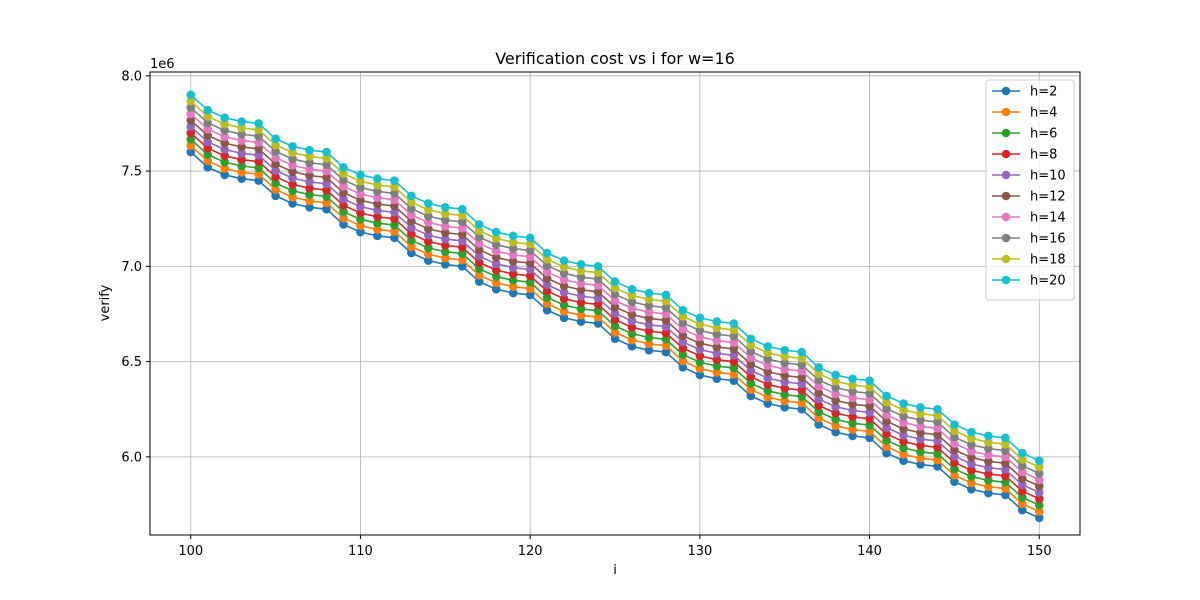 The width and height of the screenshot is (1200, 600). Describe the element at coordinates (1024, 134) in the screenshot. I see `legend-entry-h-6: h=6` at that location.